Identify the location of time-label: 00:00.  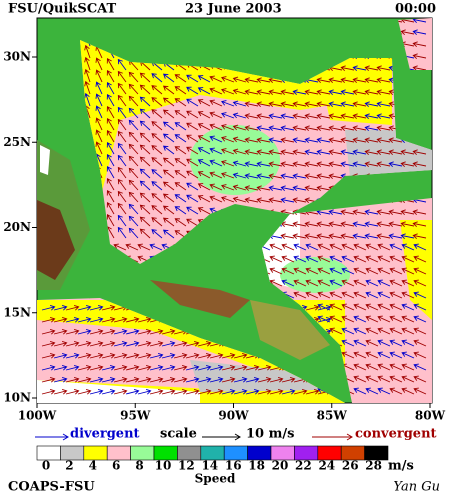
(415, 9).